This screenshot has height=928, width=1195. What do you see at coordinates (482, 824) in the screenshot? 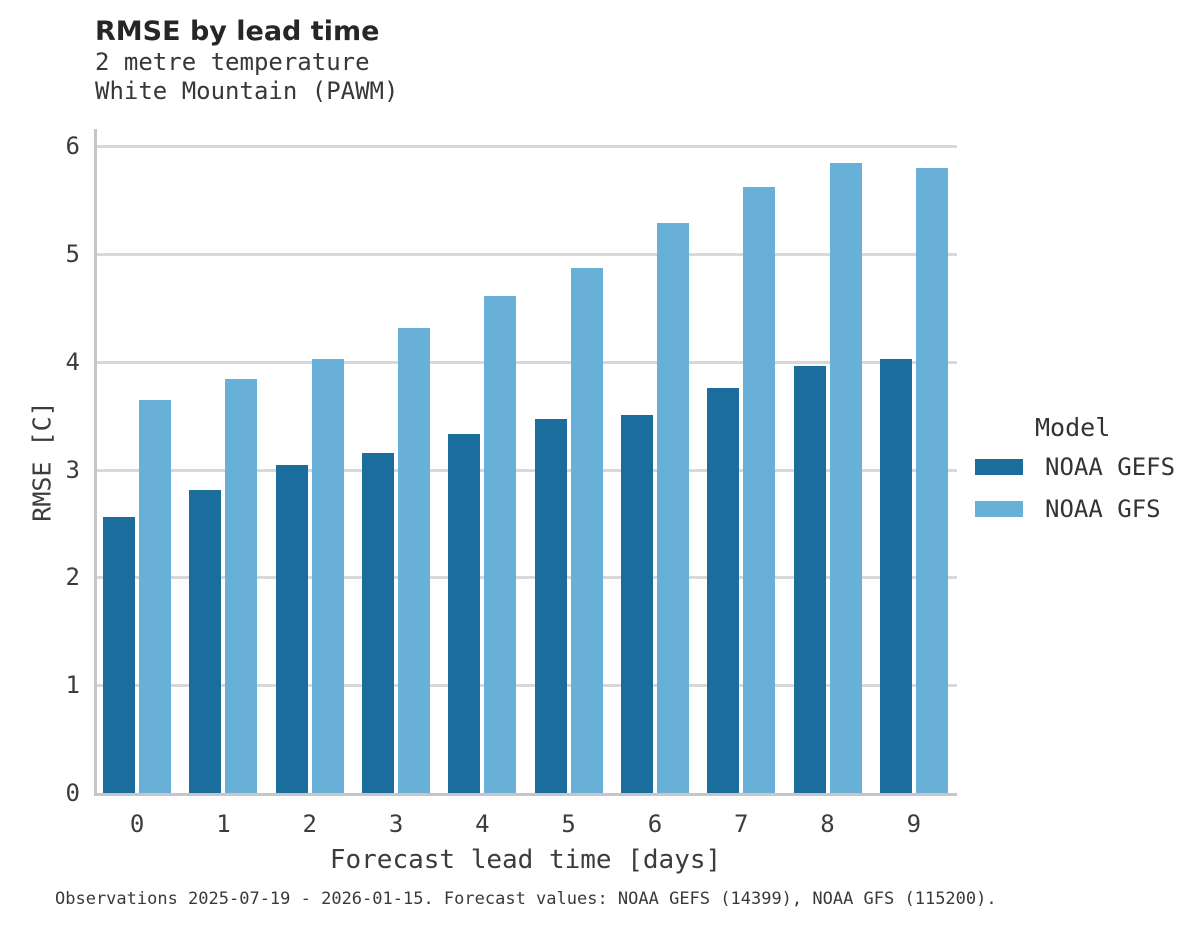
I see `x-tick-label-4: 4` at bounding box center [482, 824].